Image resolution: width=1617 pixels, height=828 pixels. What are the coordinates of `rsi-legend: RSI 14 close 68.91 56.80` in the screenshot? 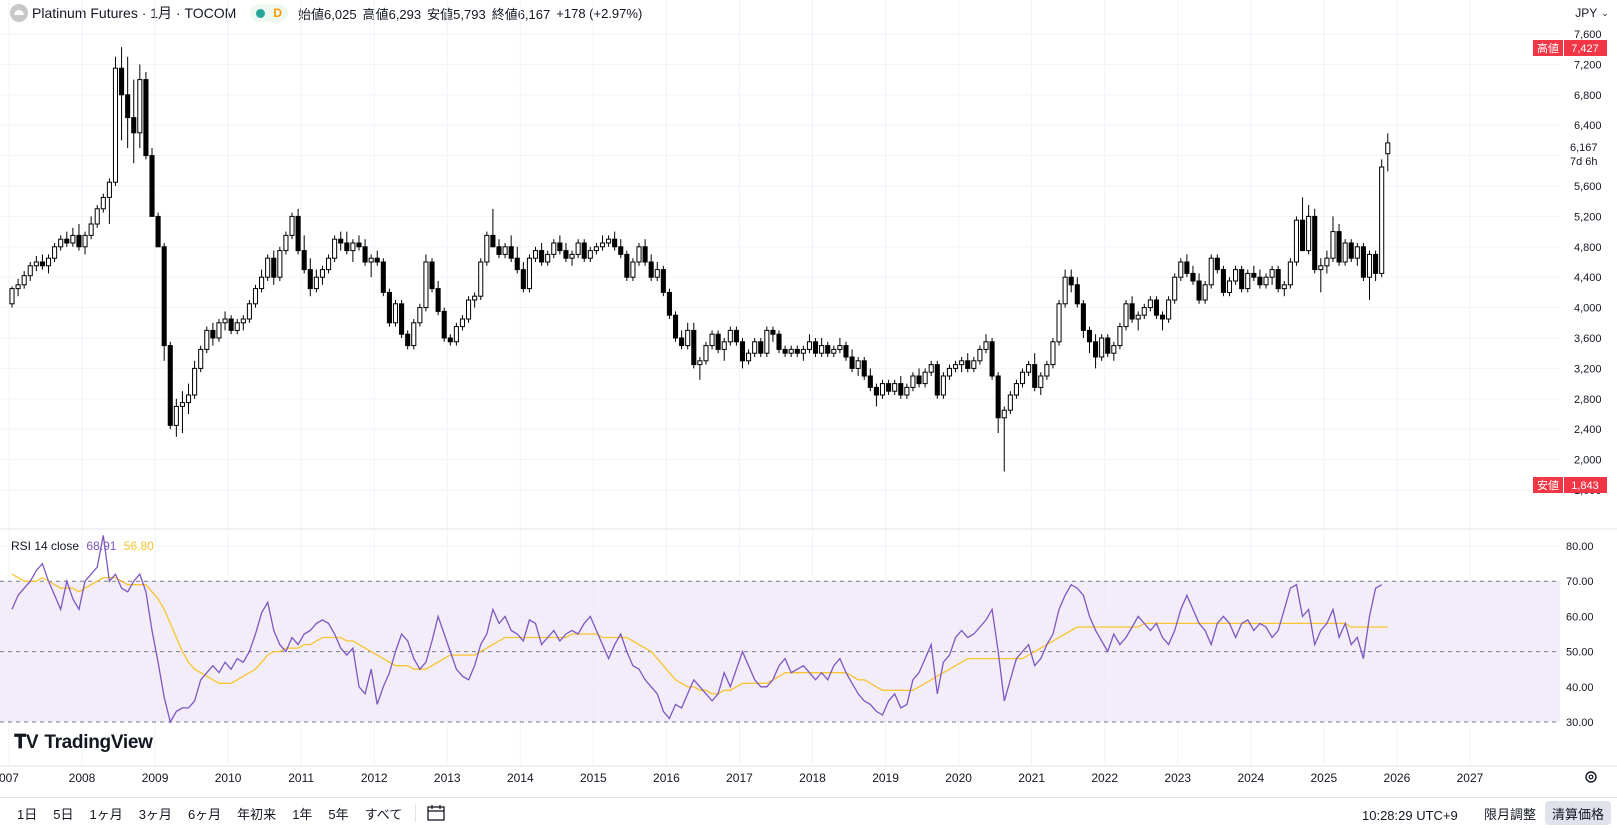 It's located at (82, 546).